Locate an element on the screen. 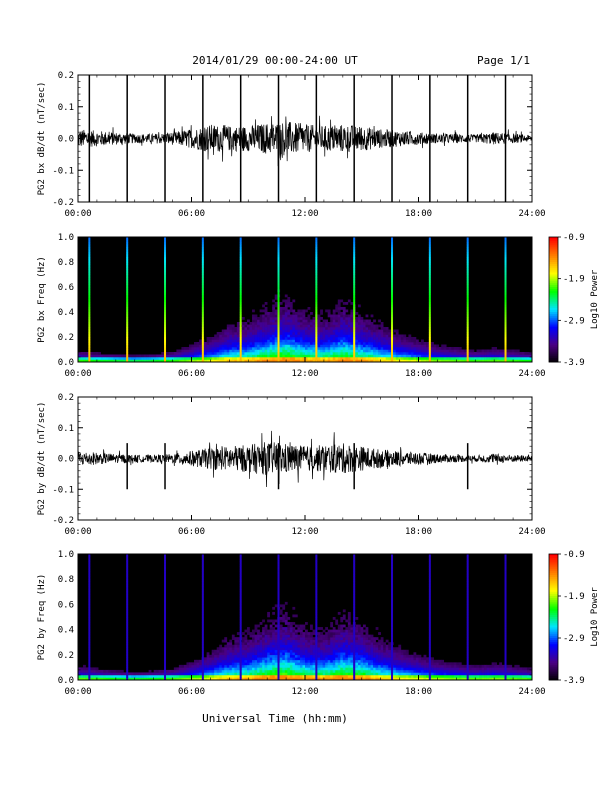 The image size is (612, 792). colorbar-segment is located at coordinates (553, 255).